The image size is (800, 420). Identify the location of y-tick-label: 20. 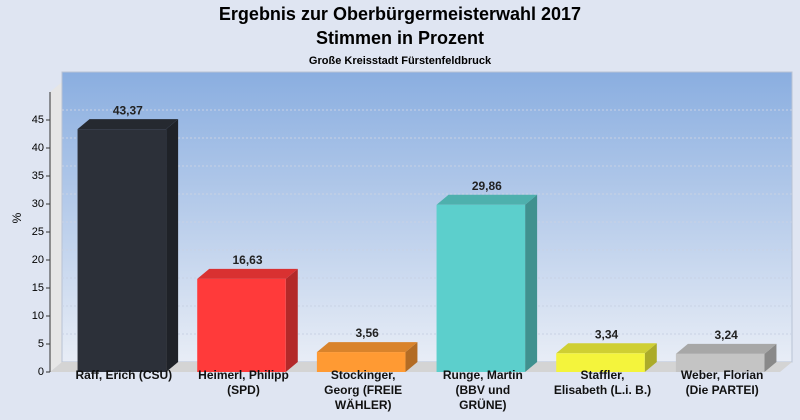
(38, 260).